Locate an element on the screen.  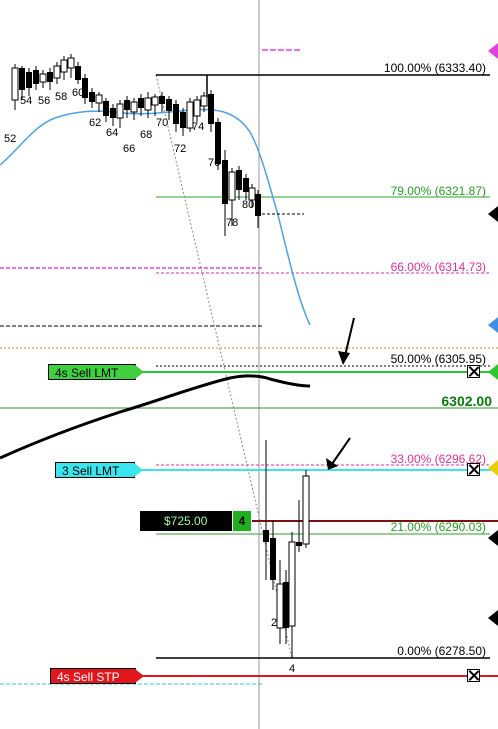
cancel-sell-lmt-3-button is located at coordinates (473, 469).